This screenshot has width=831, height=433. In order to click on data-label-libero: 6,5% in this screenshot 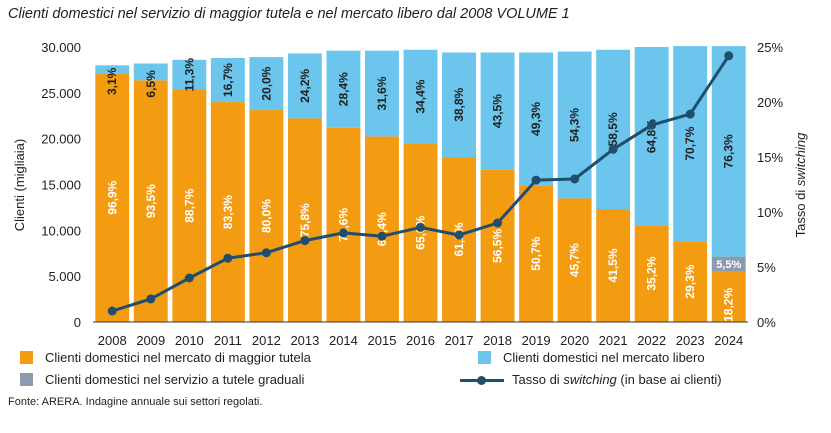, I will do `click(151, 84)`.